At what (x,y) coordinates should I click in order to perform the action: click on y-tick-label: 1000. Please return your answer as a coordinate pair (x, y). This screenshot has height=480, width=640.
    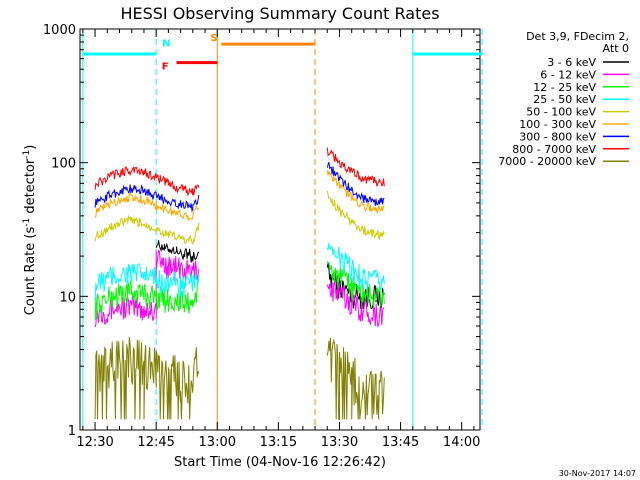
    Looking at the image, I should click on (59, 30).